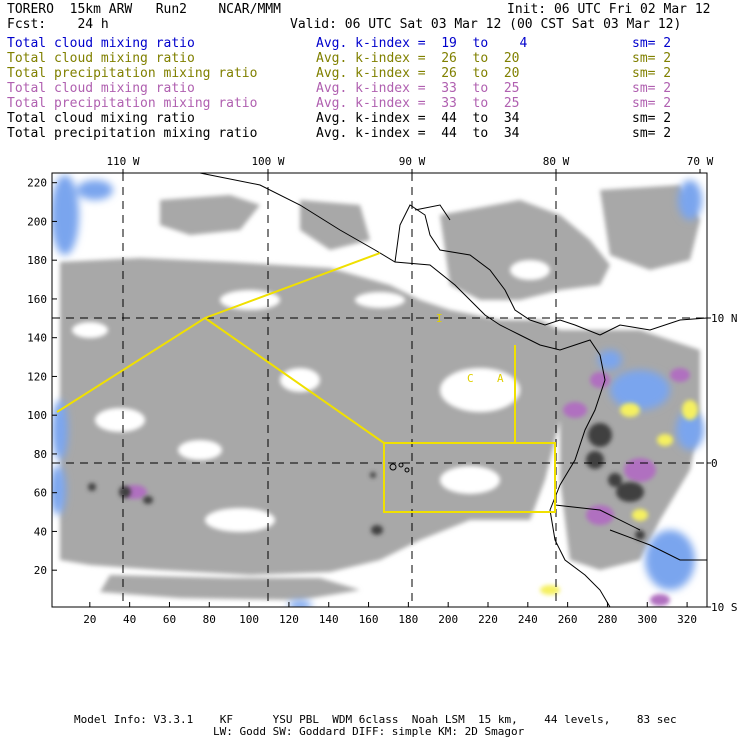 The height and width of the screenshot is (740, 740). Describe the element at coordinates (724, 607) in the screenshot. I see `lat-label: 10 S` at that location.